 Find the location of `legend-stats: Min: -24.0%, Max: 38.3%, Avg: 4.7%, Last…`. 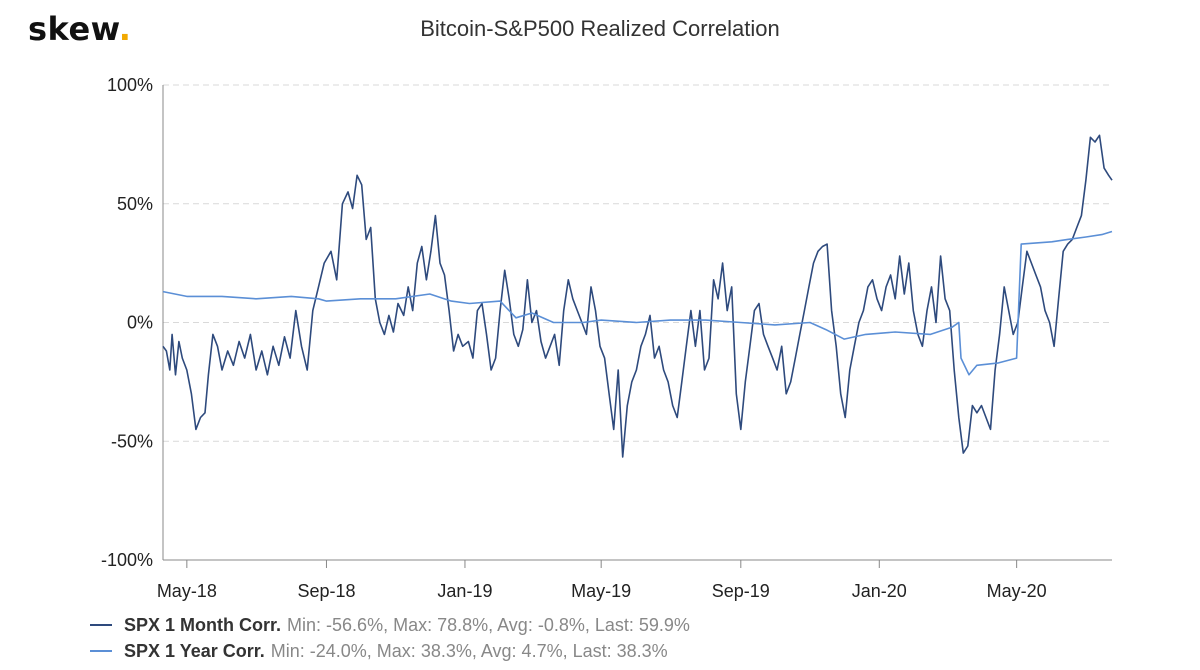

legend-stats: Min: -24.0%, Max: 38.3%, Avg: 4.7%, Last… is located at coordinates (469, 650).